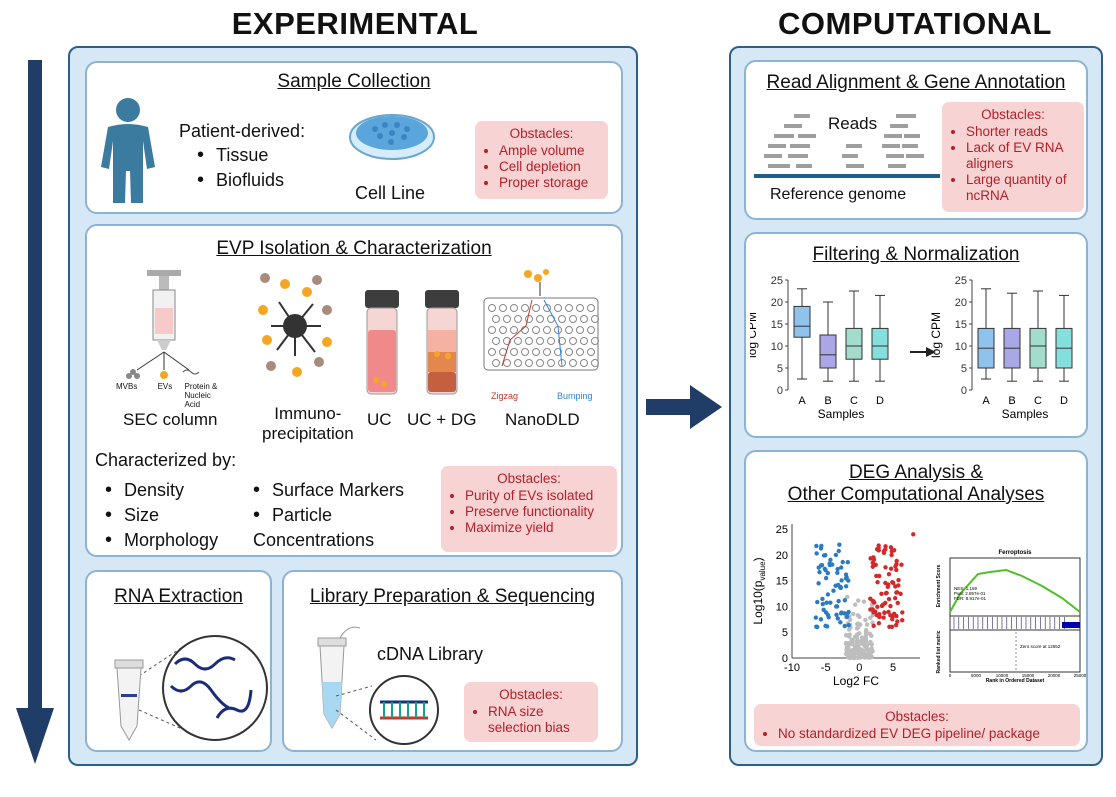  What do you see at coordinates (165, 386) in the screenshot?
I see `evs-label: EVs` at bounding box center [165, 386].